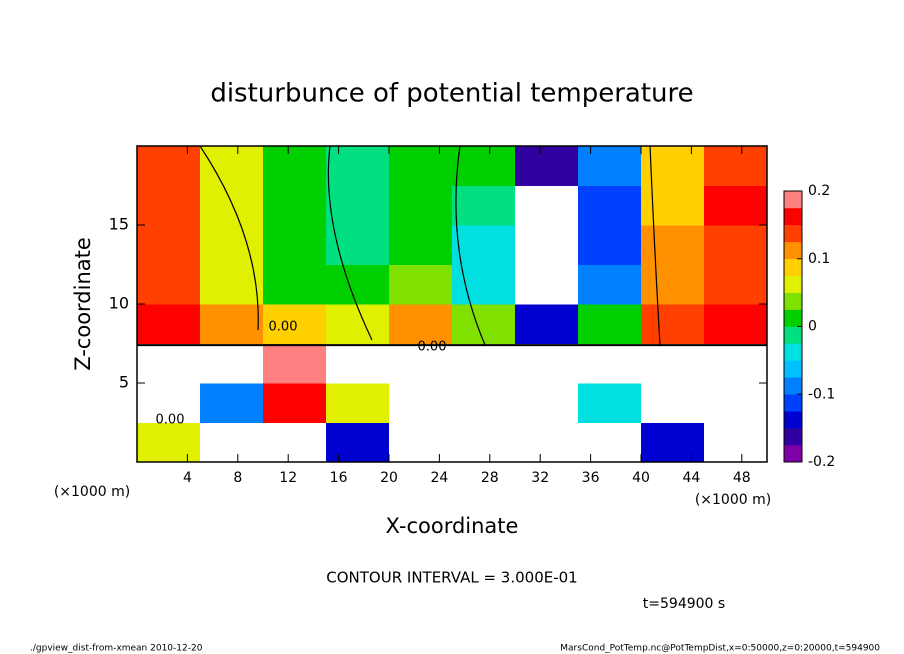 This screenshot has height=654, width=904. Describe the element at coordinates (591, 478) in the screenshot. I see `x-tick-label: 36` at that location.